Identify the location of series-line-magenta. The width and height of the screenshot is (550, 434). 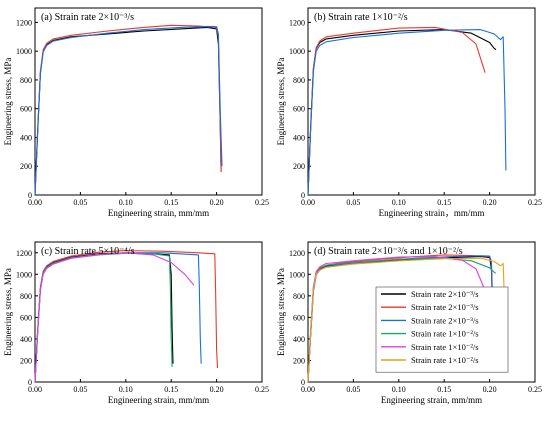
(114, 317).